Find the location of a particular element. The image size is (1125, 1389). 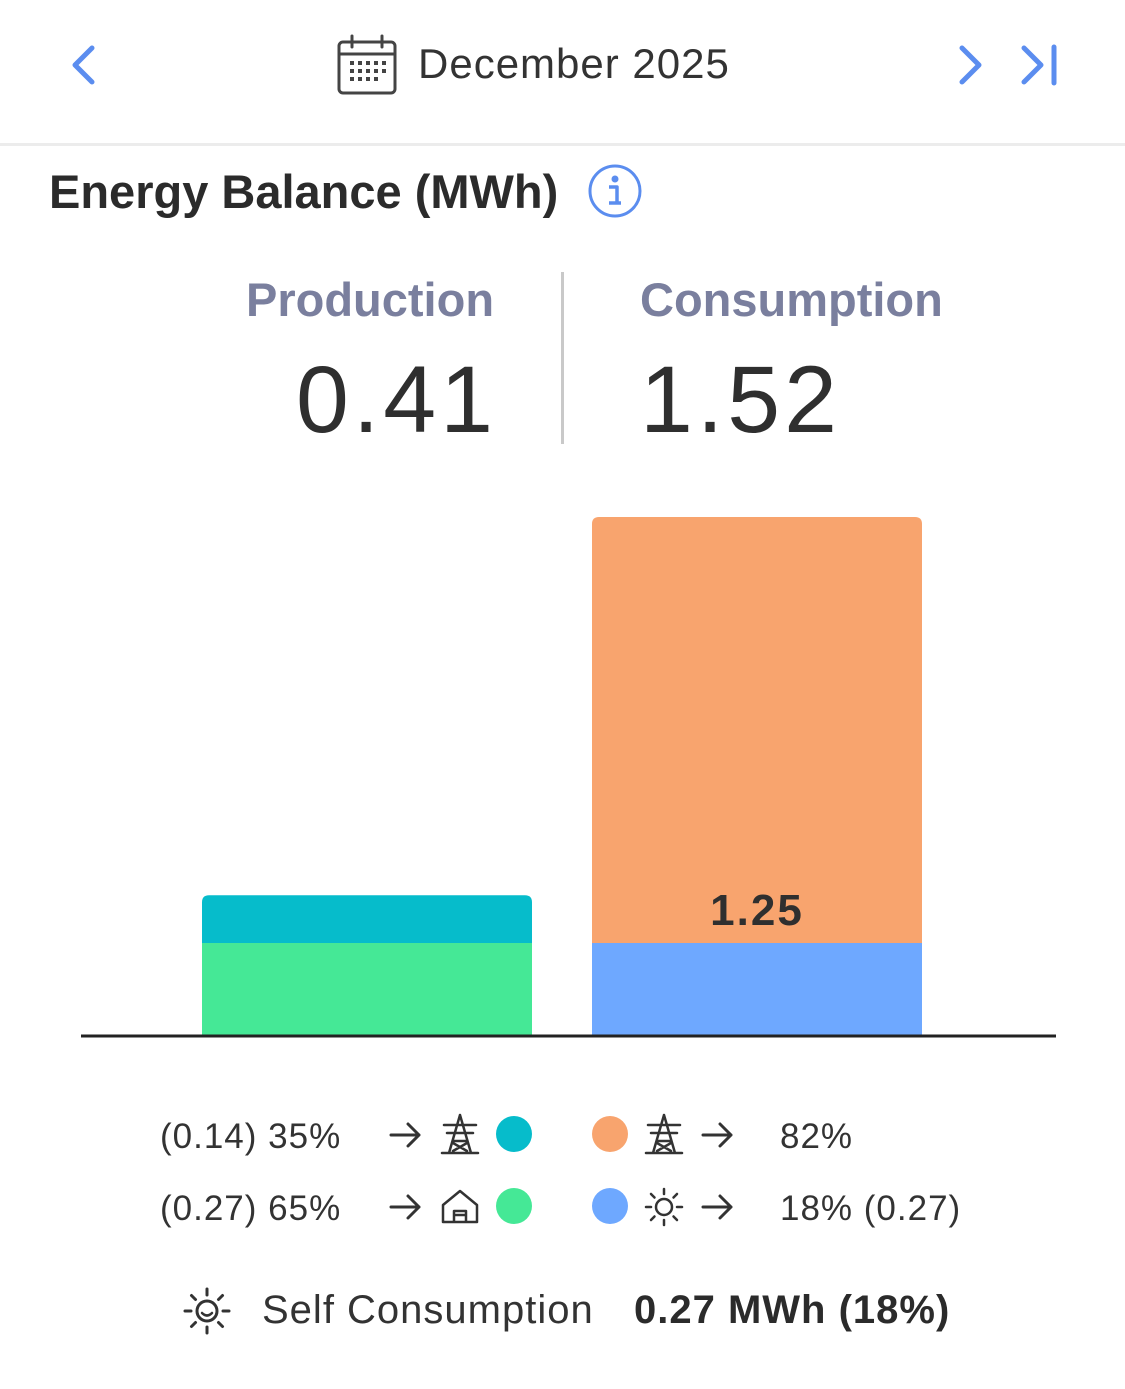

section-title: Energy Balance (MWh) is located at coordinates (304, 191).